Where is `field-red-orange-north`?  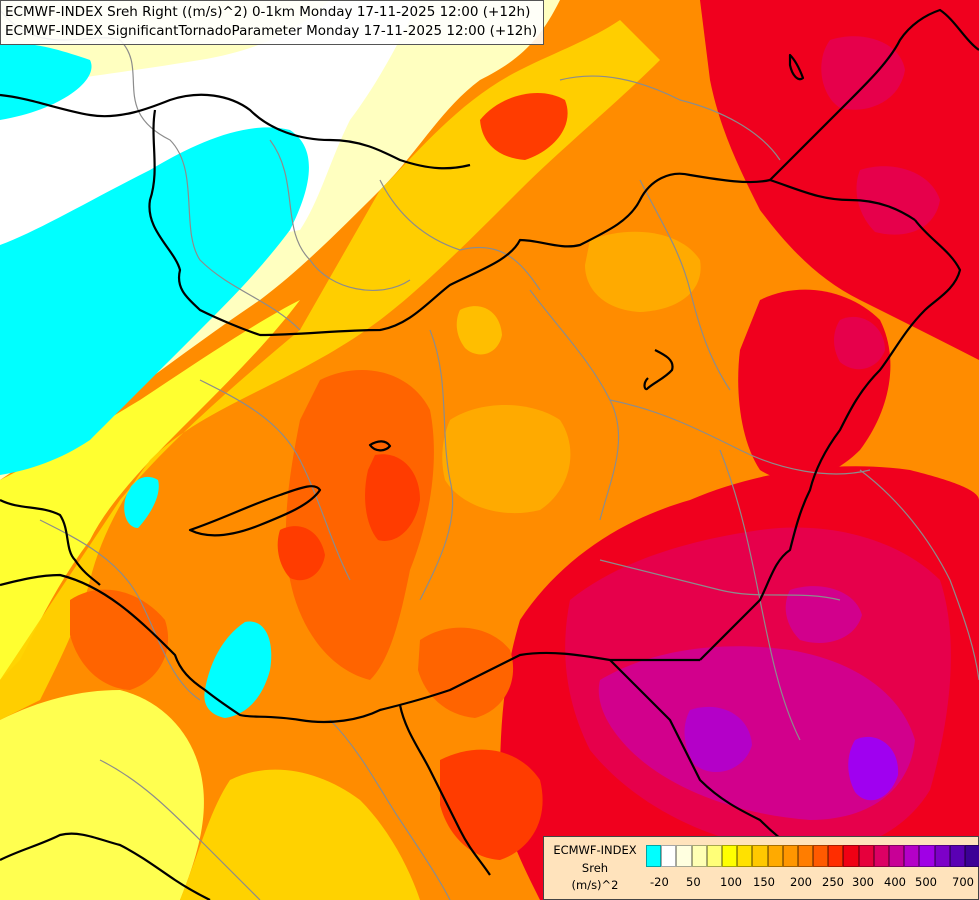 field-red-orange-north is located at coordinates (524, 126).